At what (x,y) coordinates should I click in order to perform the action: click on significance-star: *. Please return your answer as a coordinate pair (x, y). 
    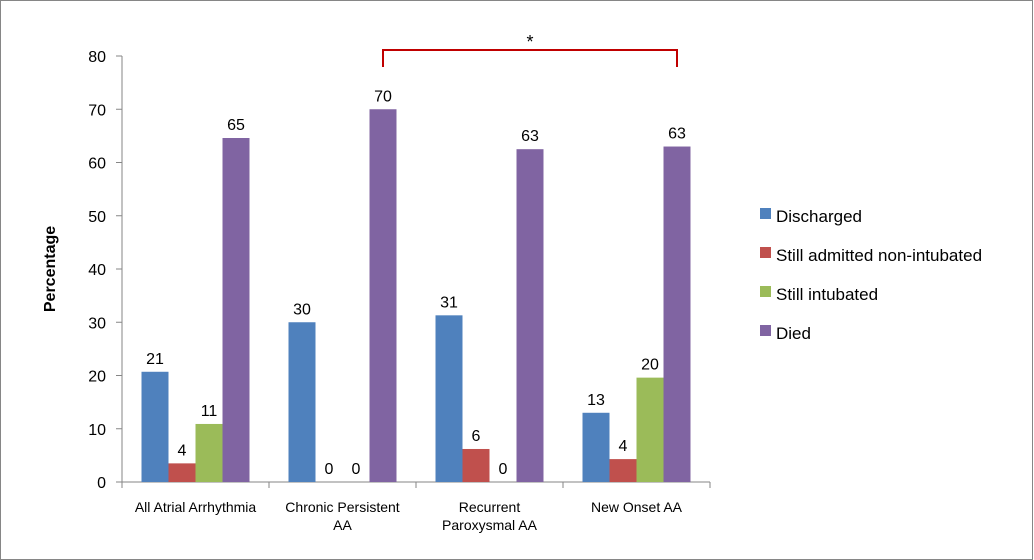
    Looking at the image, I should click on (529, 42).